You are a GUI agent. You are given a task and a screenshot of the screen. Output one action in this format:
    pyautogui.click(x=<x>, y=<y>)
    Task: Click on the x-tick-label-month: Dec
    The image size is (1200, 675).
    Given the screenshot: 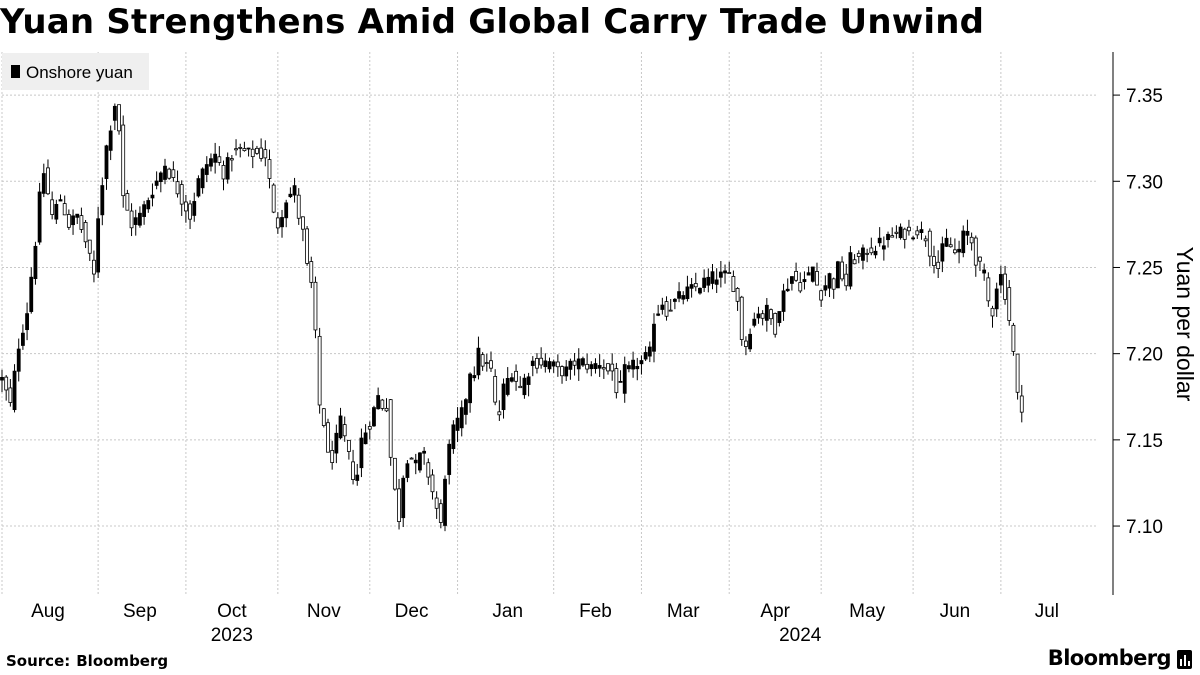 What is the action you would take?
    pyautogui.click(x=412, y=611)
    